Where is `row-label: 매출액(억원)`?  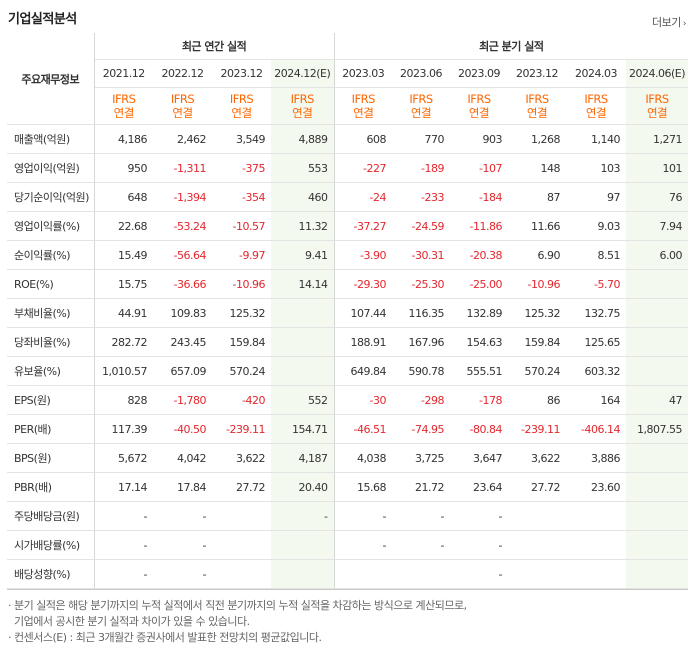
row-label: 매출액(억원) is located at coordinates (51, 139).